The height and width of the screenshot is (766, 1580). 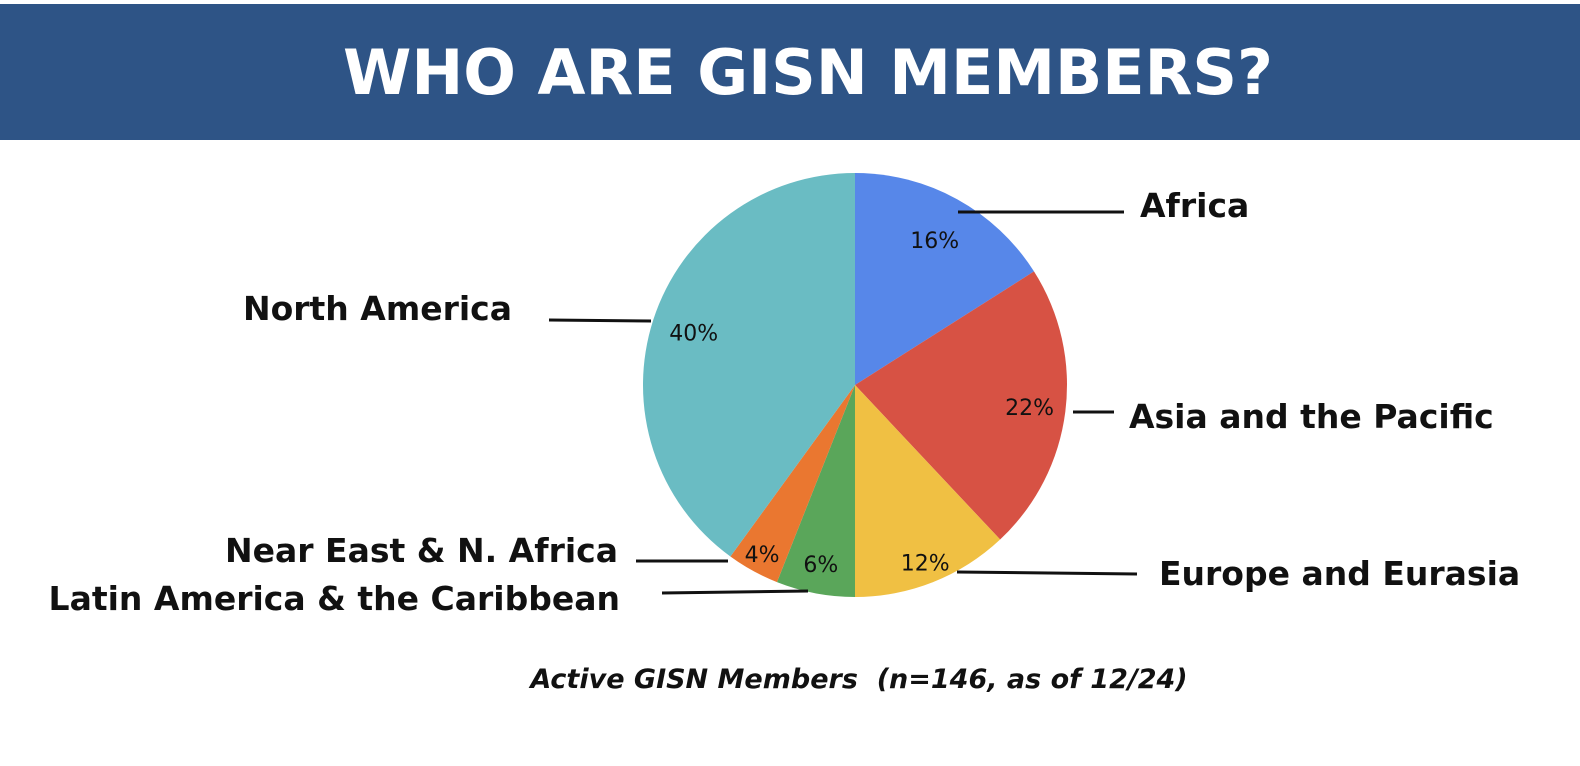 What do you see at coordinates (944, 279) in the screenshot?
I see `pie-slice-africa` at bounding box center [944, 279].